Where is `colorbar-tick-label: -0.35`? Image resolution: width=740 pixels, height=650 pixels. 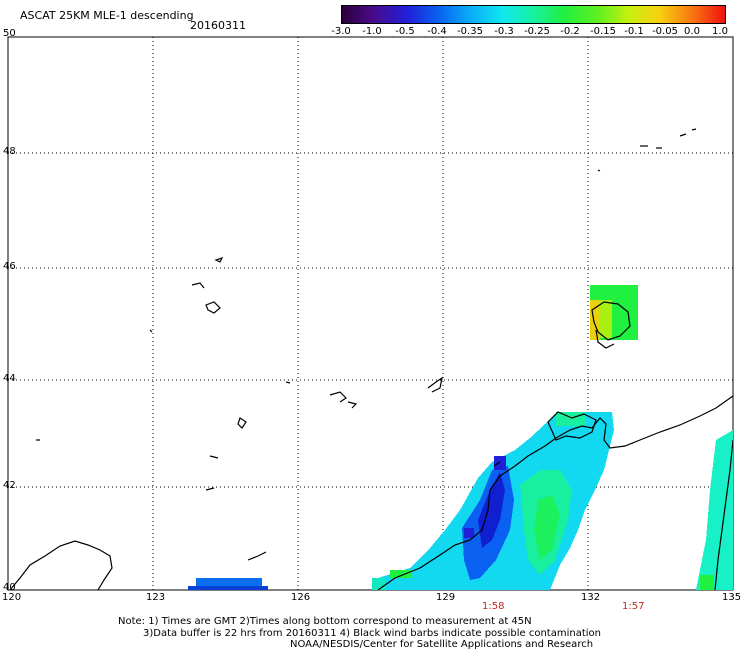 colorbar-tick-label: -0.35 is located at coordinates (470, 31).